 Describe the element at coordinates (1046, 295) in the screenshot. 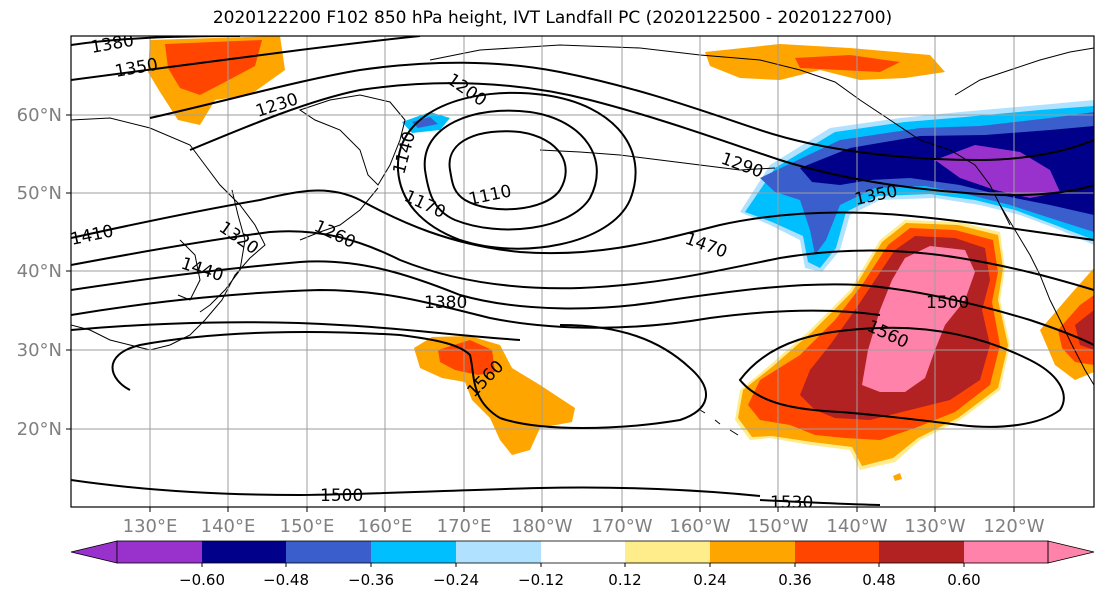

I see `coast-namerica` at that location.